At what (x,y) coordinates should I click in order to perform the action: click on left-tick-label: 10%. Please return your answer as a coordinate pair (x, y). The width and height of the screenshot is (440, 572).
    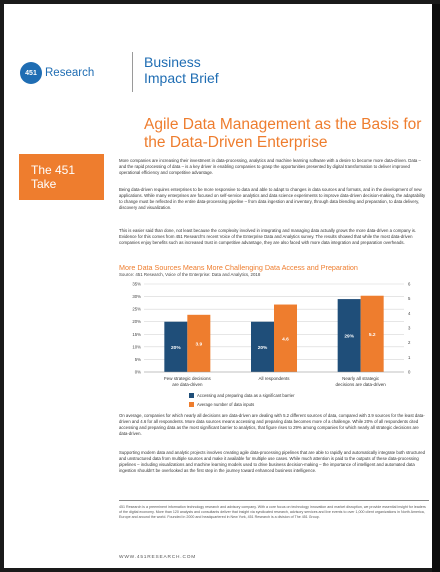
    Looking at the image, I should click on (136, 346).